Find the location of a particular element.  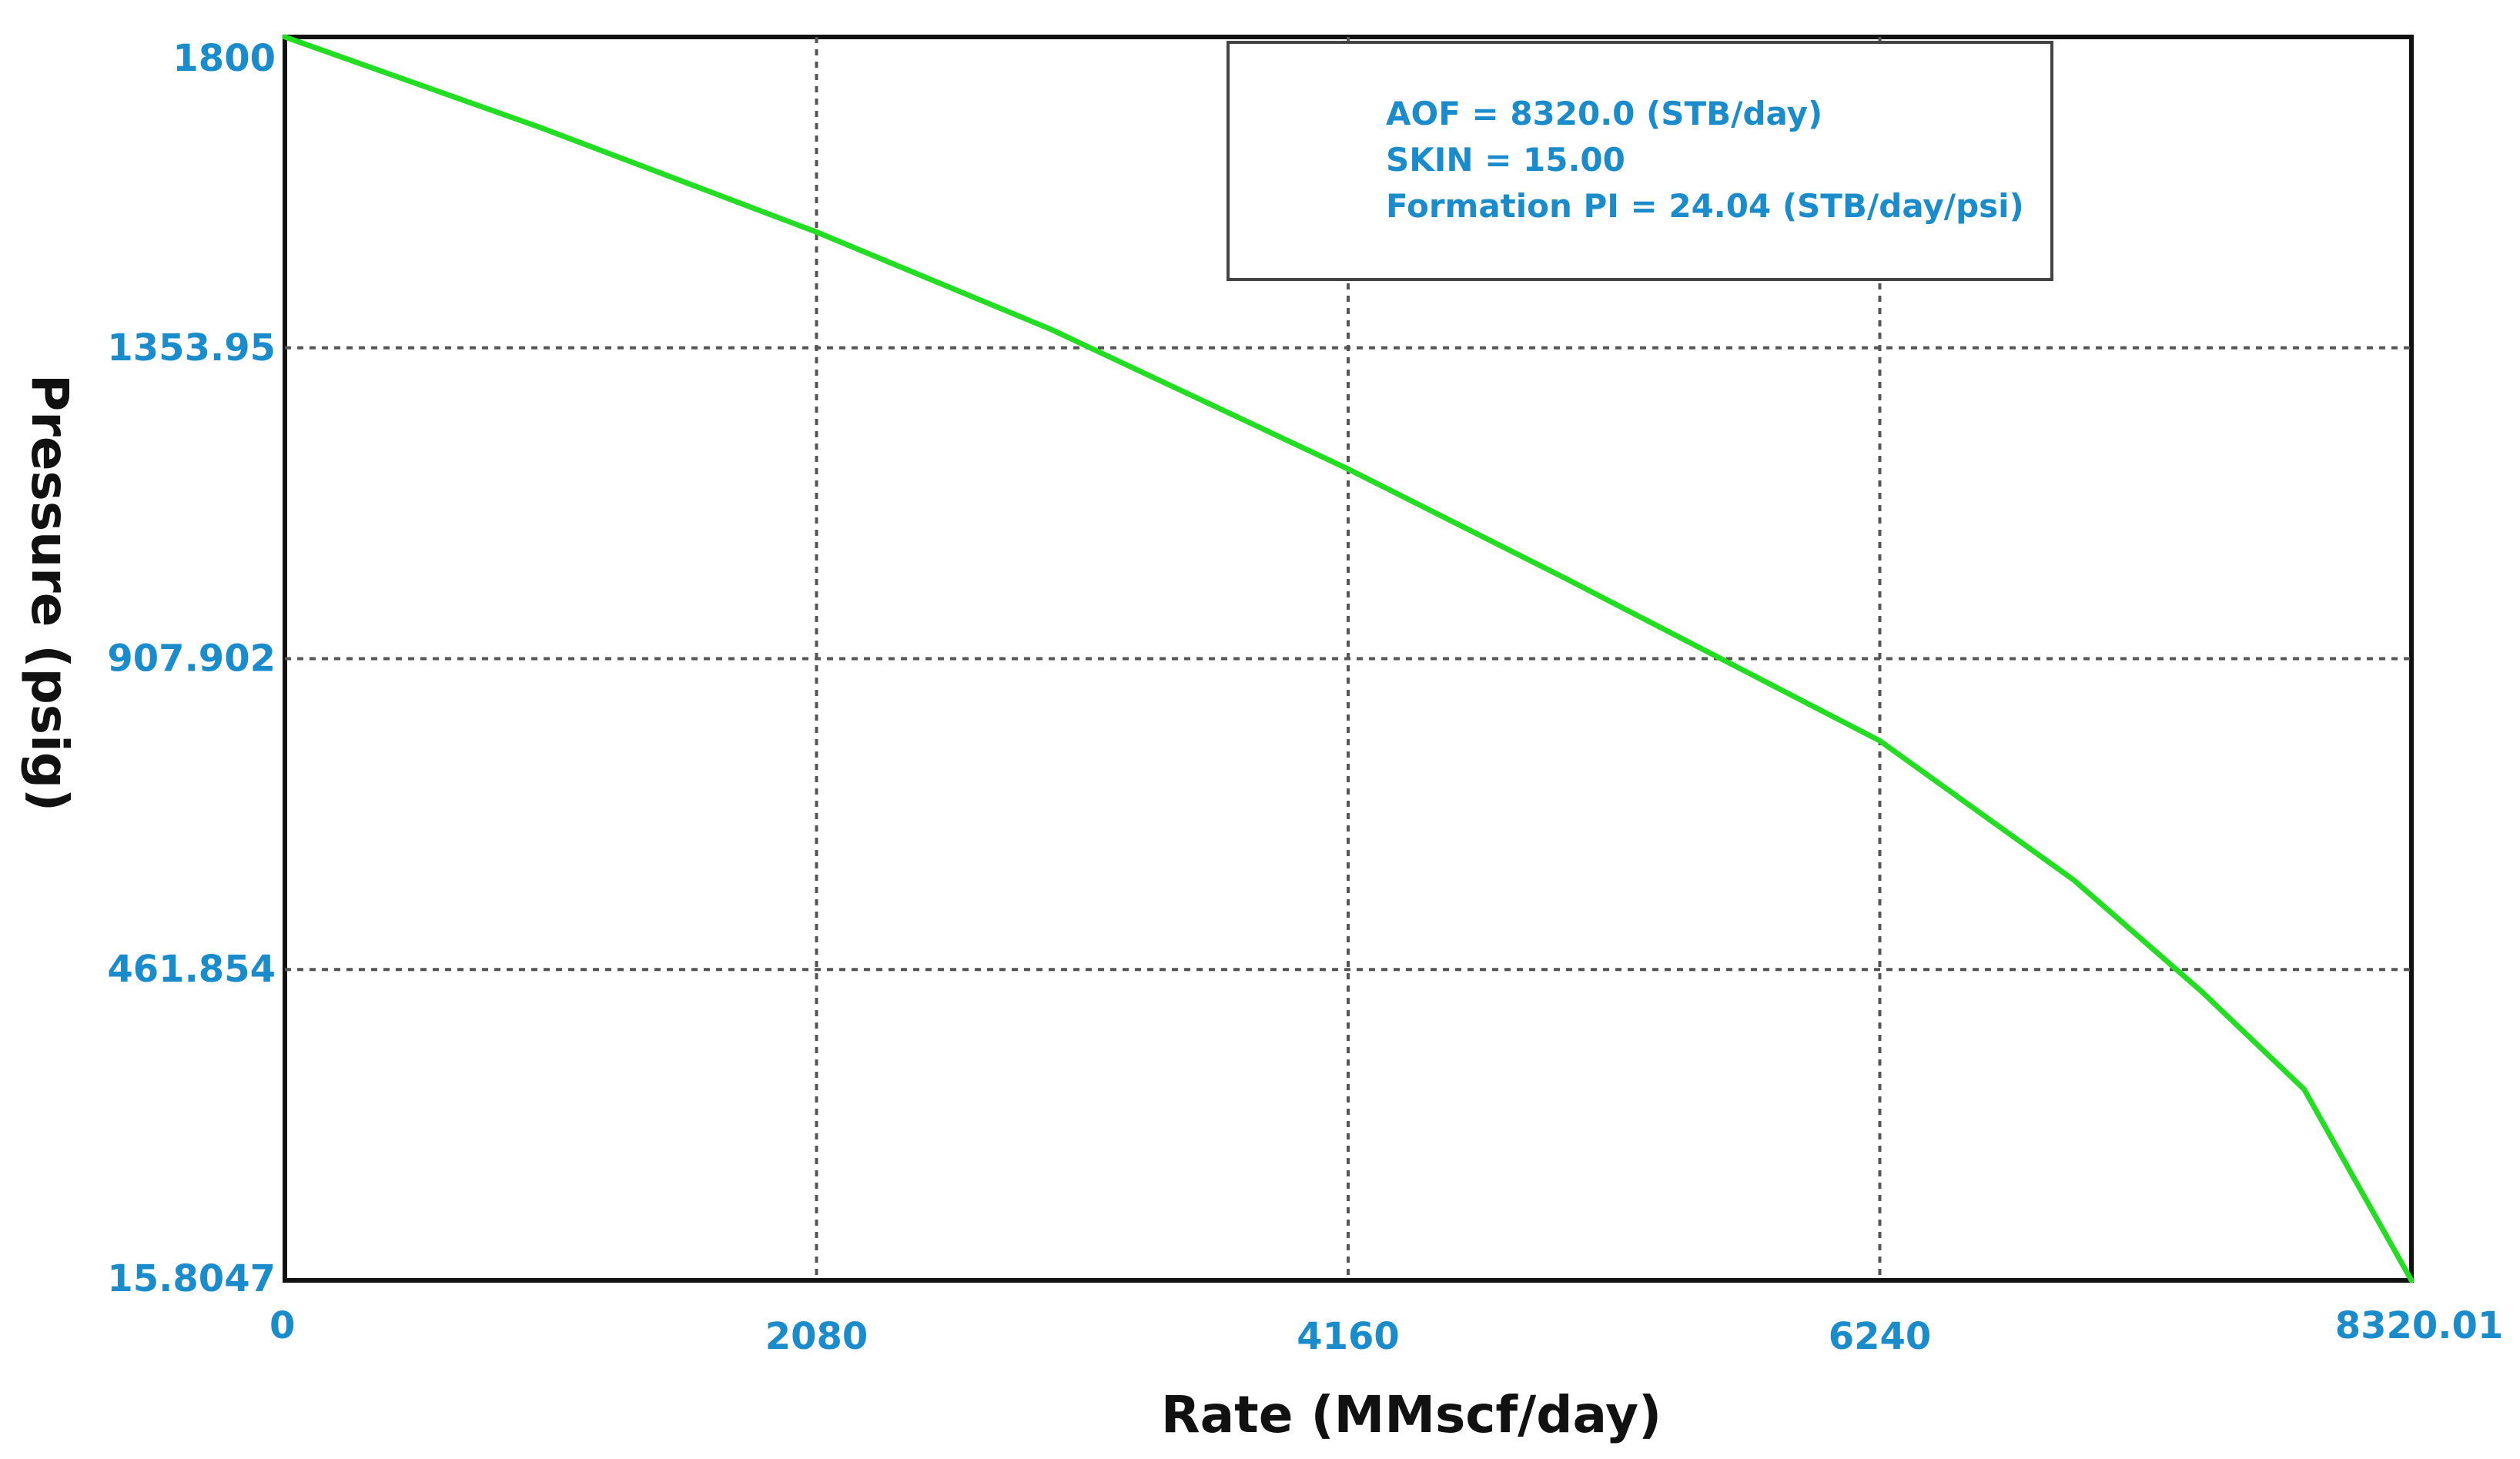

x-tick-label: 2080 is located at coordinates (816, 1336).